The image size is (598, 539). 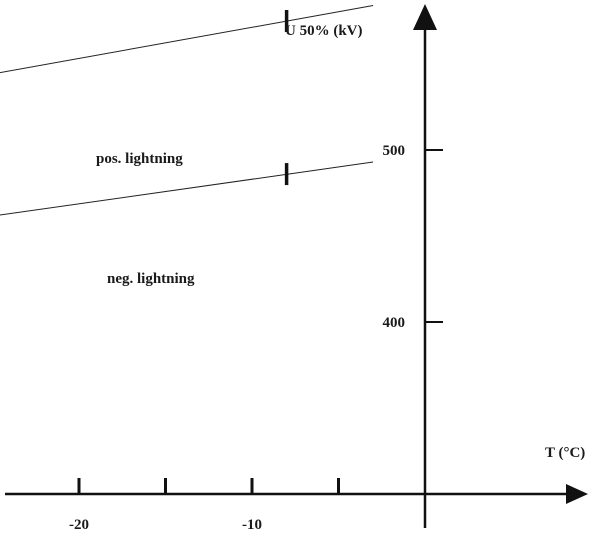 I want to click on x-axis-title: T (°C), so click(x=565, y=453).